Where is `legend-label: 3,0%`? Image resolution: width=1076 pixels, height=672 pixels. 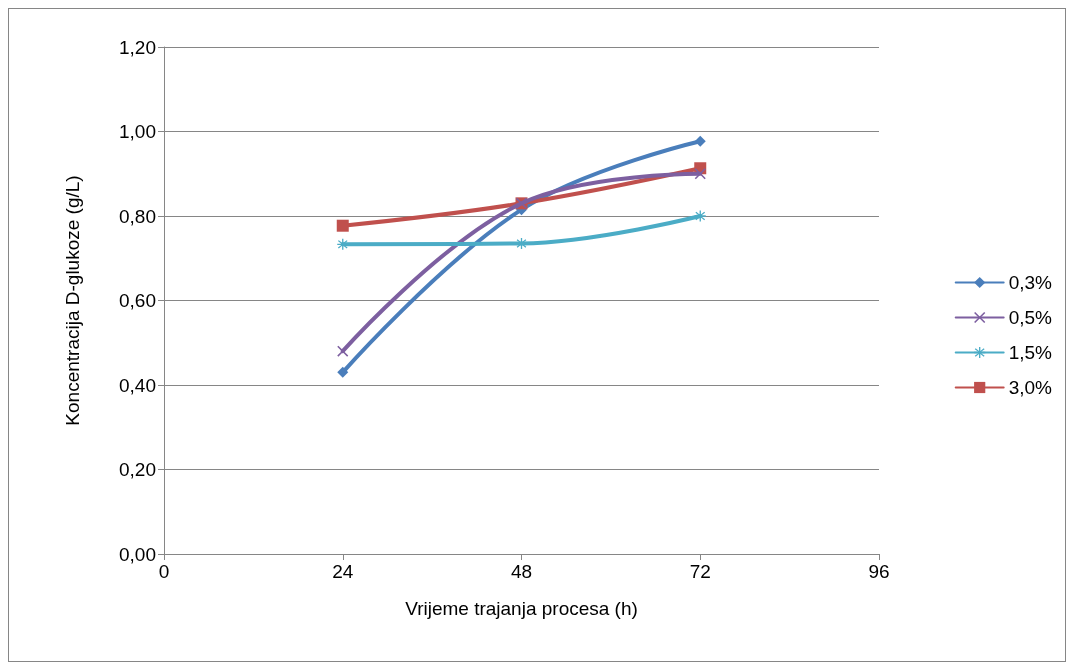
legend-label: 3,0% is located at coordinates (1030, 387).